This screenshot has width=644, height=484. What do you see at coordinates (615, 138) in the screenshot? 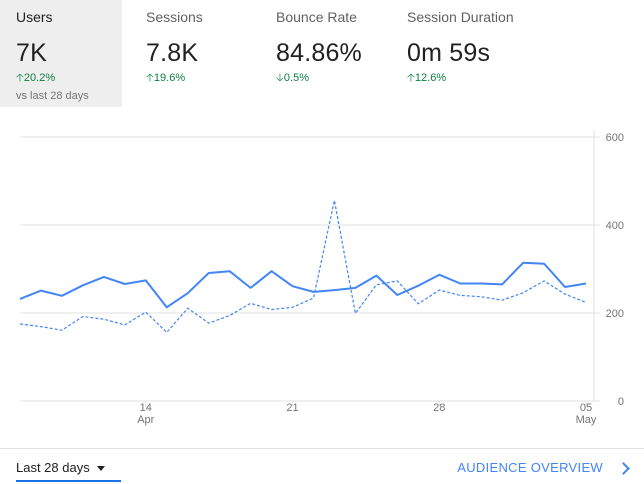
I see `y-tick-label: 600` at bounding box center [615, 138].